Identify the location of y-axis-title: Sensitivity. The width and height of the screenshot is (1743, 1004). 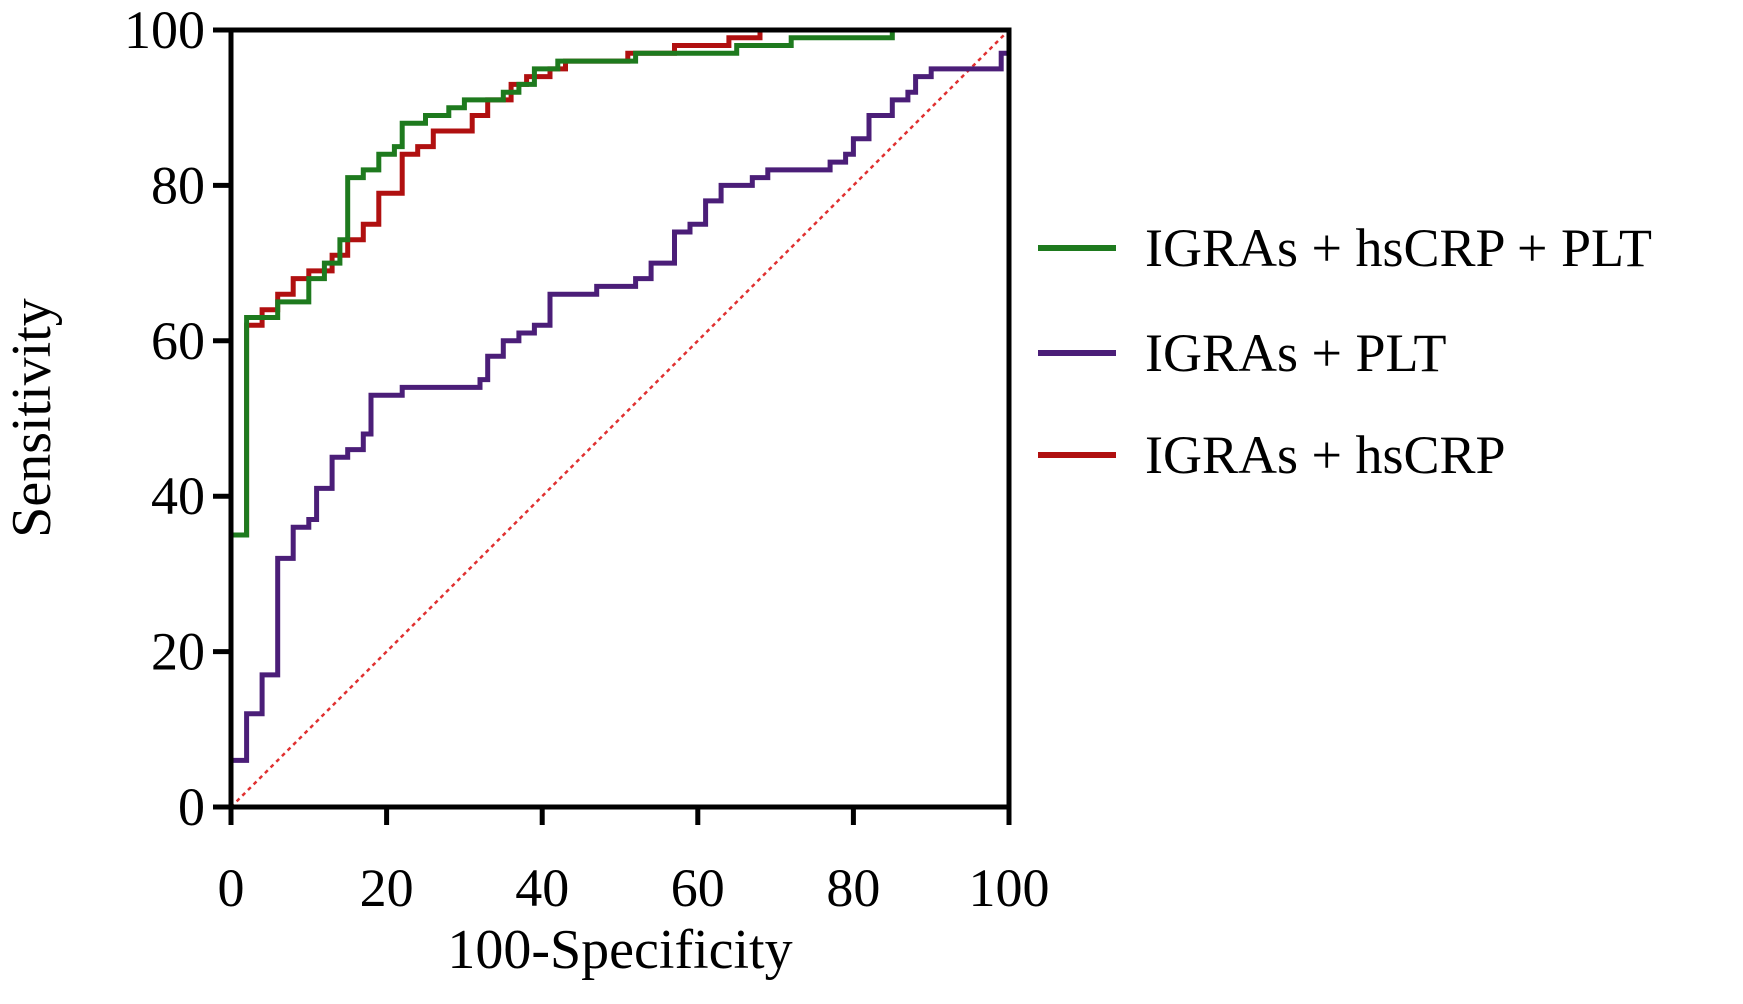
(32, 418).